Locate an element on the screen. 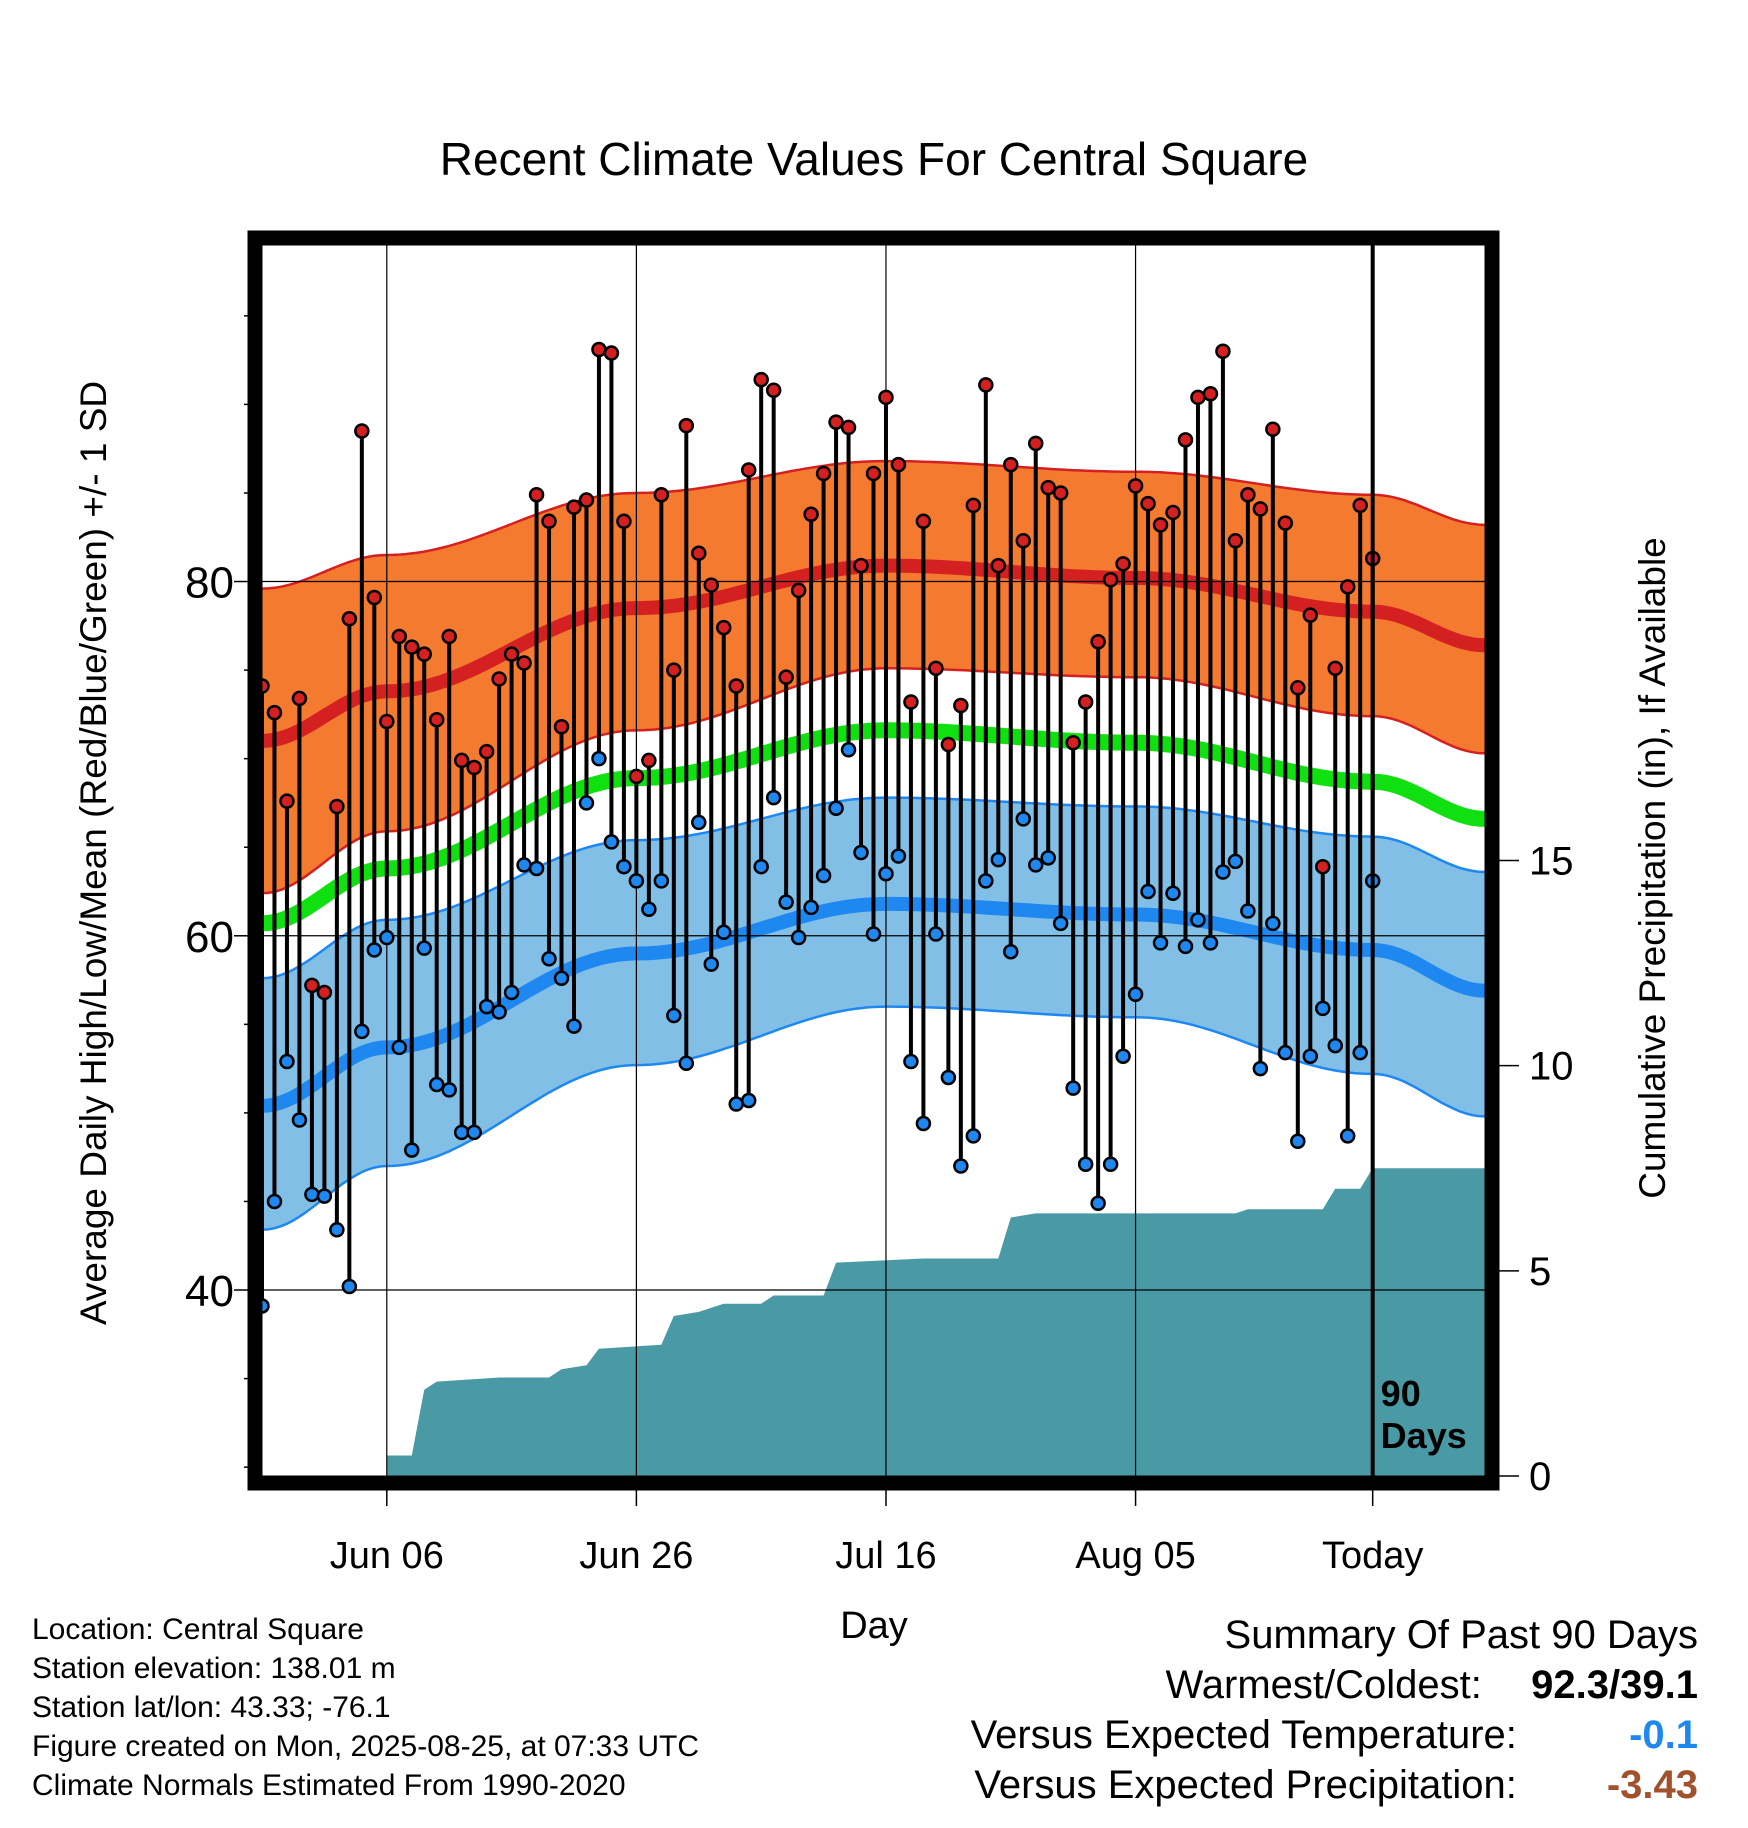  y-tick-label: 60 is located at coordinates (209, 937).